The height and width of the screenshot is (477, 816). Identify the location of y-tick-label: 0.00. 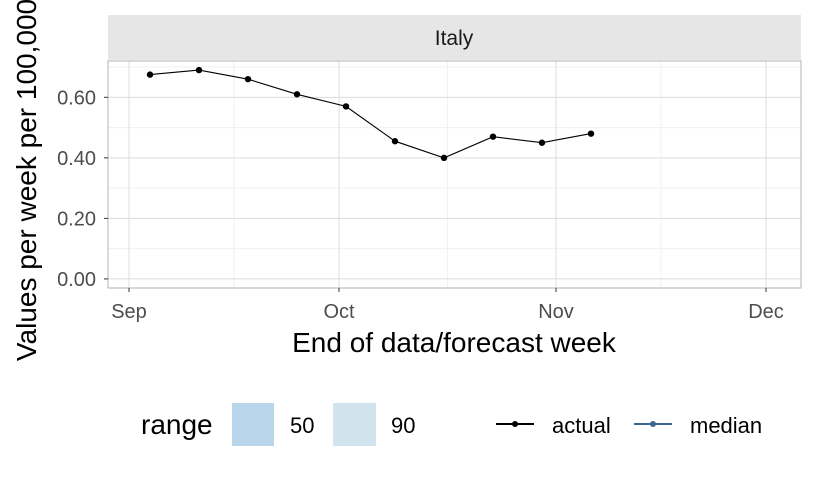
(76, 280).